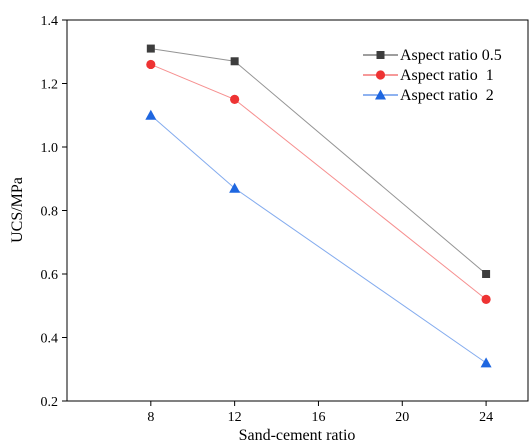  Describe the element at coordinates (17, 210) in the screenshot. I see `y-axis-label: UCS/MPa` at that location.